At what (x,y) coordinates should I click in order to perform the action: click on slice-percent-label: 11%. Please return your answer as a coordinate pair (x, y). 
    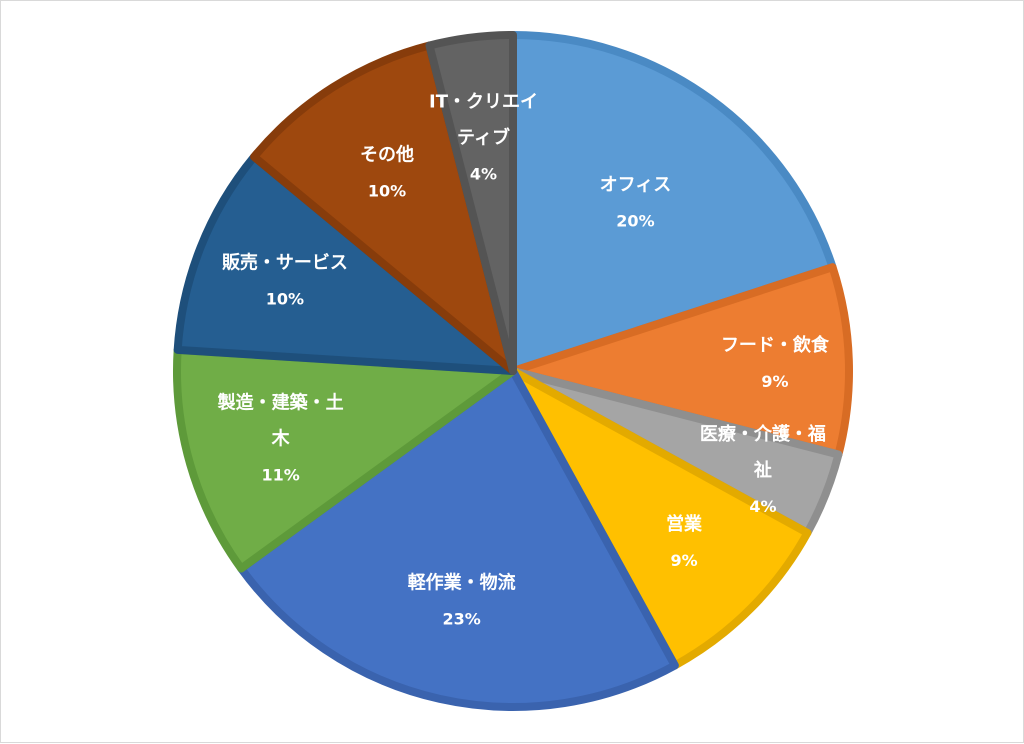
    Looking at the image, I should click on (281, 474).